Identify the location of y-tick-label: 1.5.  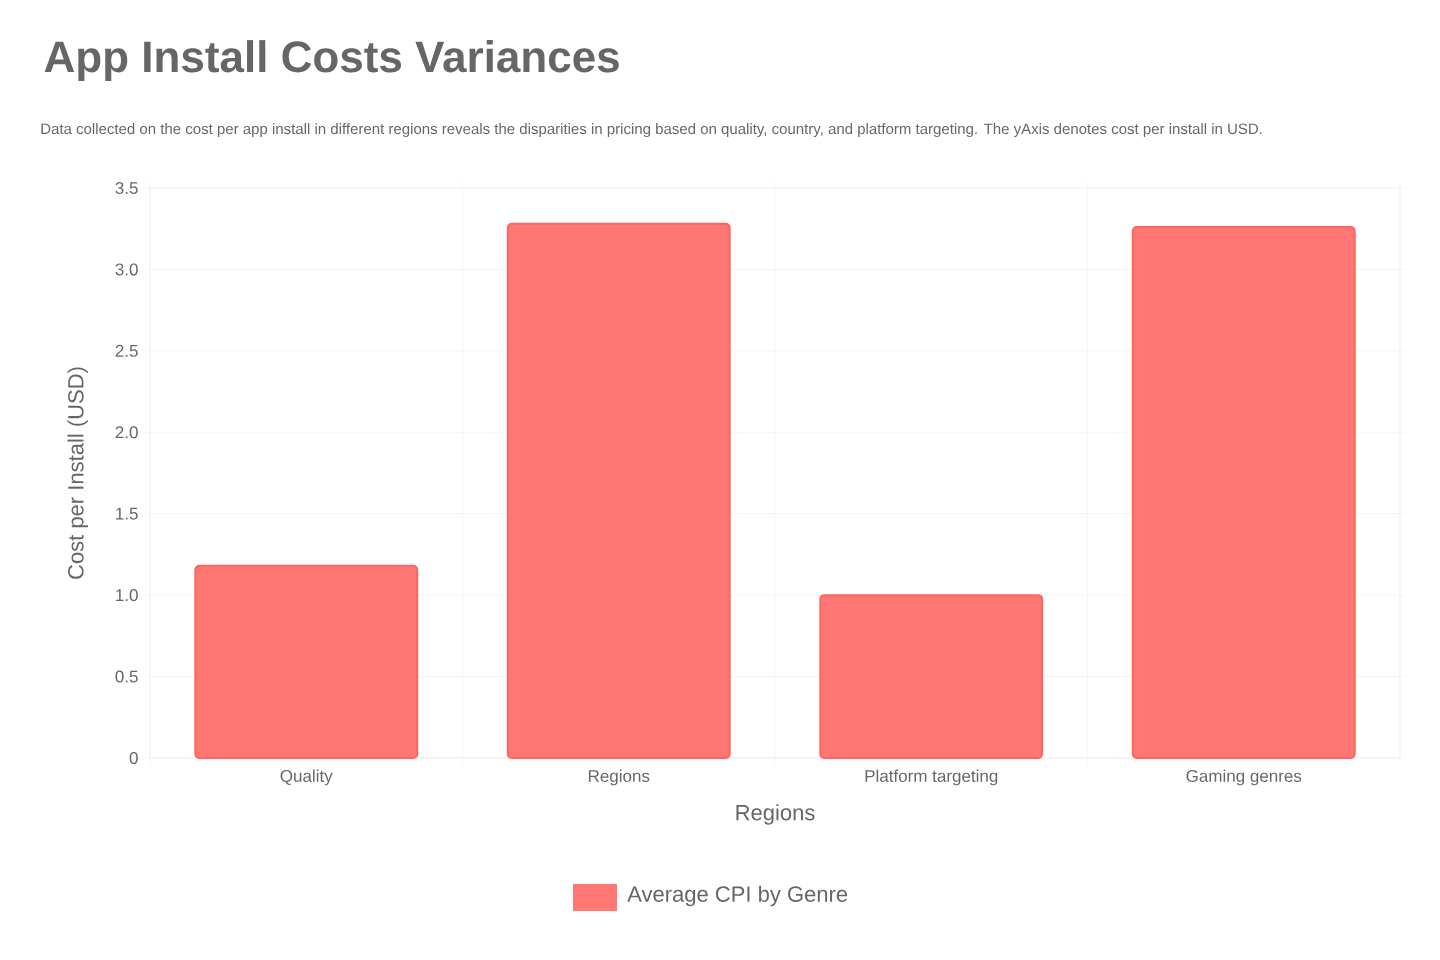
(127, 513).